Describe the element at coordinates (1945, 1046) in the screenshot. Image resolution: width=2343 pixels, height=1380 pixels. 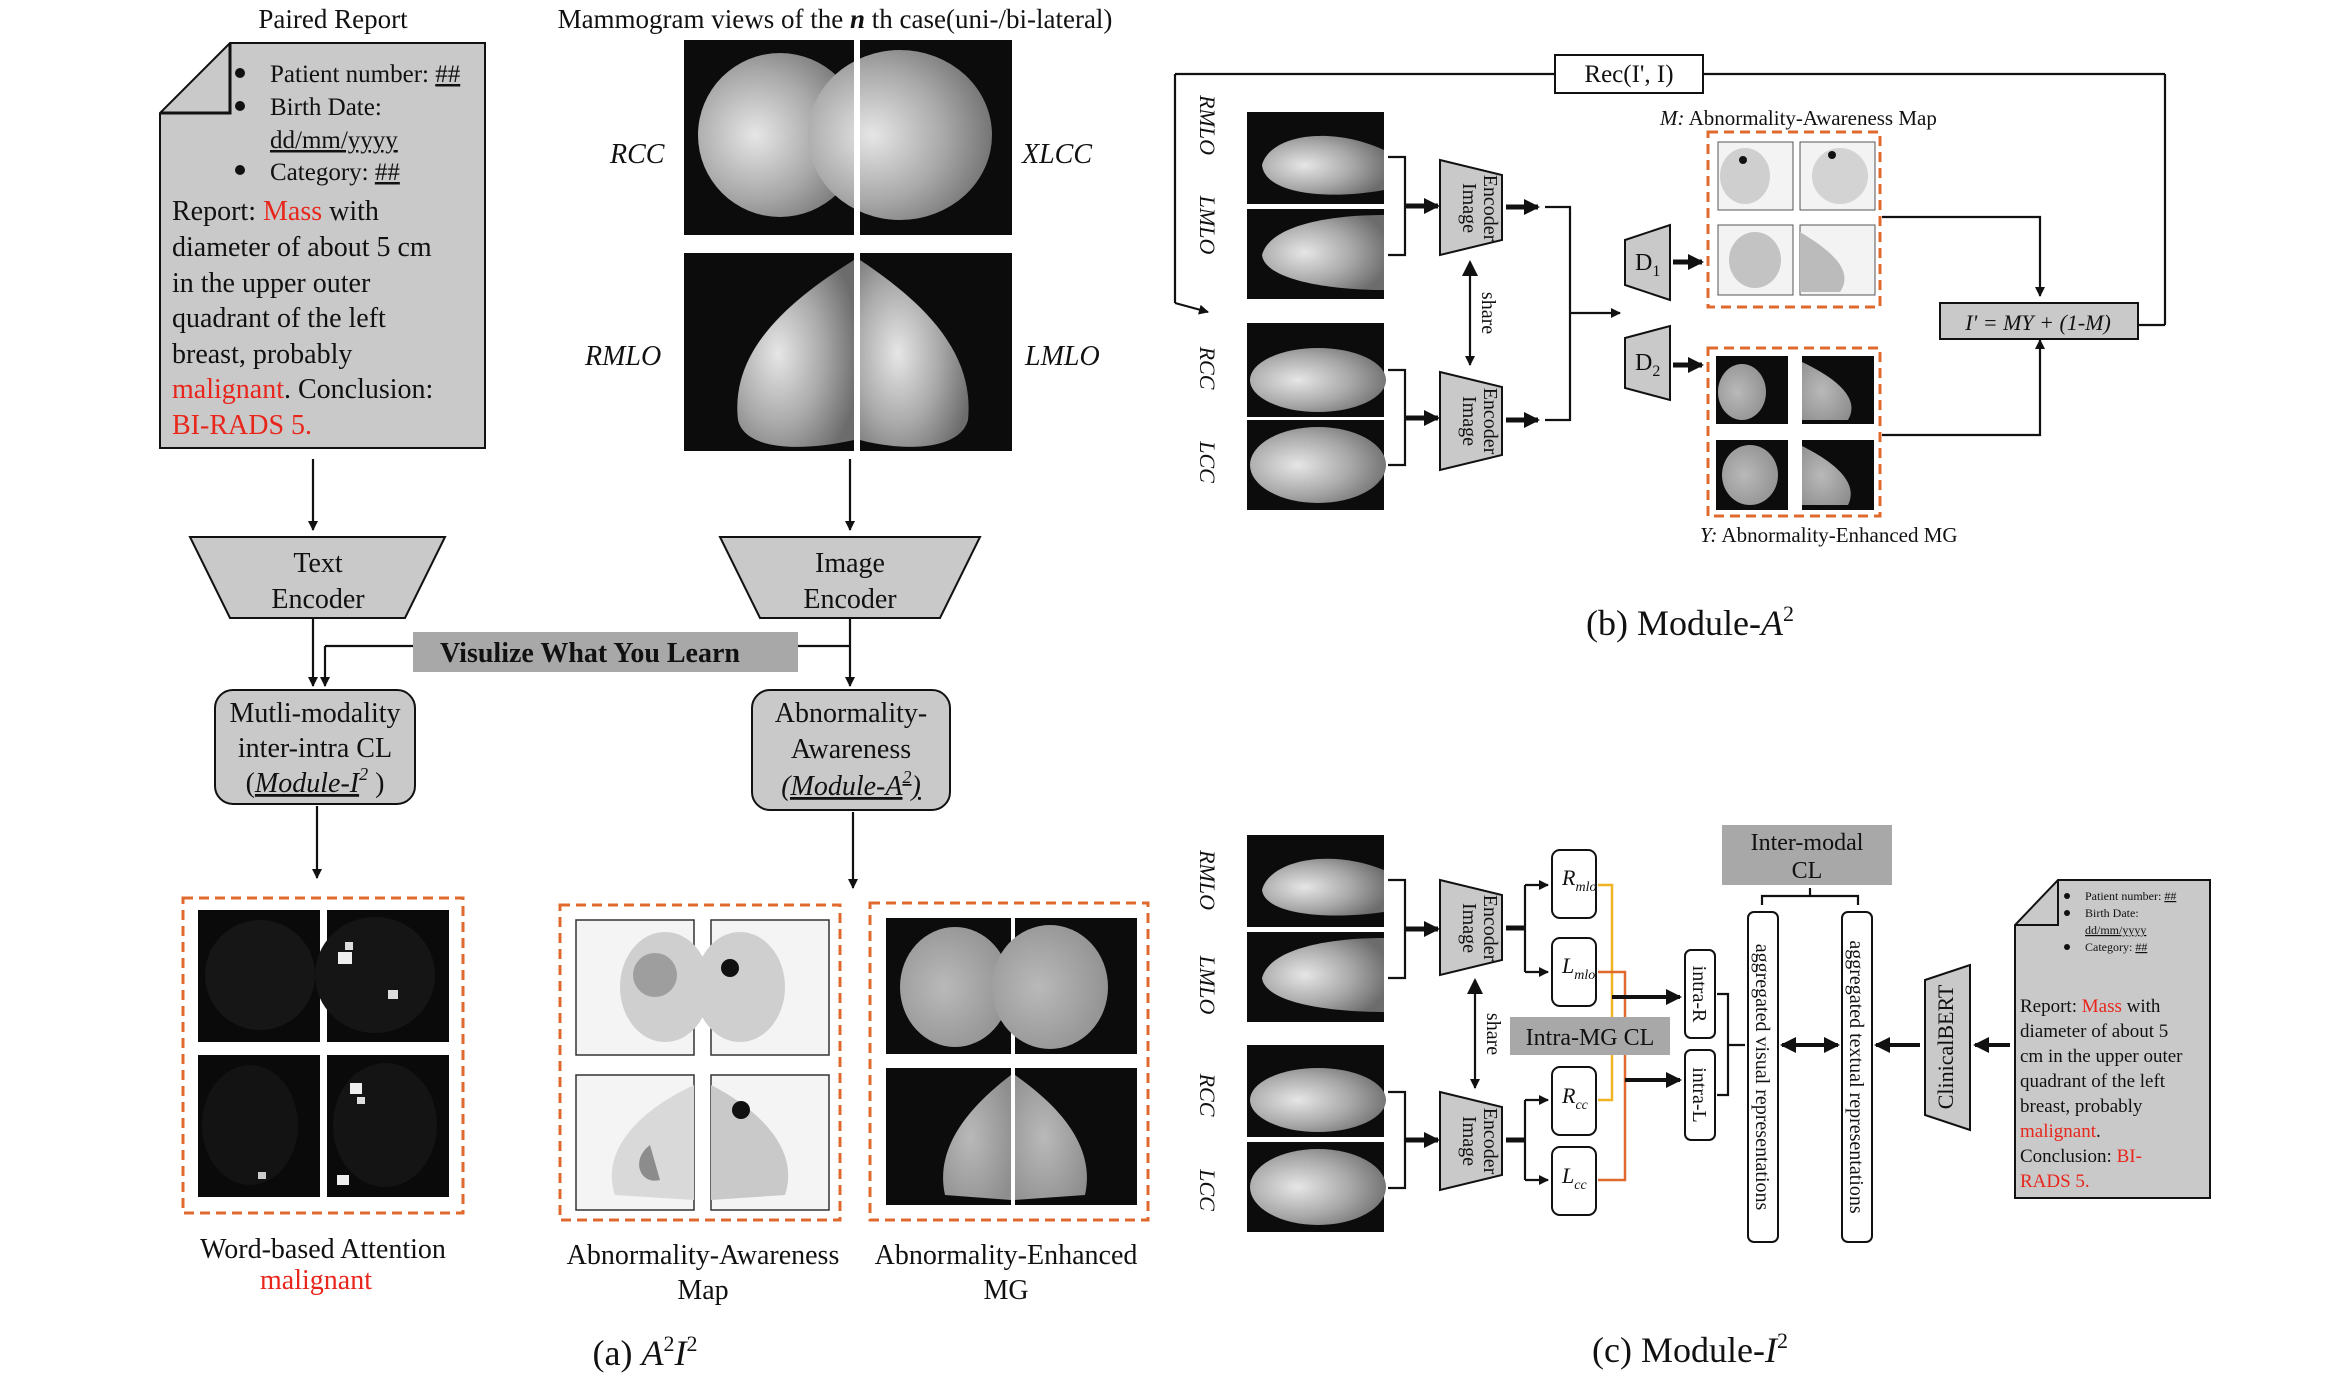
I see `svg-text: ClinicalBERT` at that location.